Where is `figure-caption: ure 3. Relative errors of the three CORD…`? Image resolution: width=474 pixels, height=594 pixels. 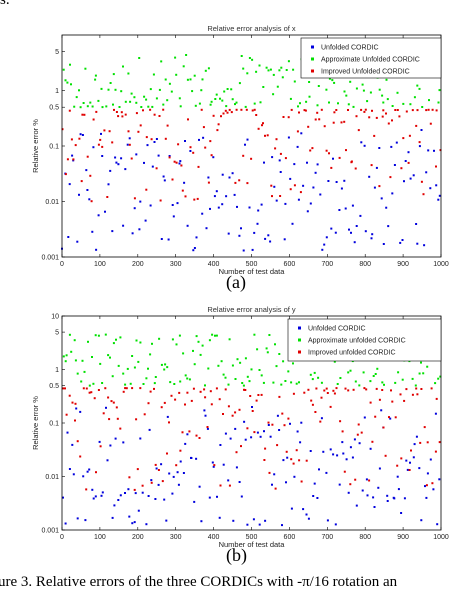
figure-caption: ure 3. Relative errors of the three CORD… is located at coordinates (199, 582).